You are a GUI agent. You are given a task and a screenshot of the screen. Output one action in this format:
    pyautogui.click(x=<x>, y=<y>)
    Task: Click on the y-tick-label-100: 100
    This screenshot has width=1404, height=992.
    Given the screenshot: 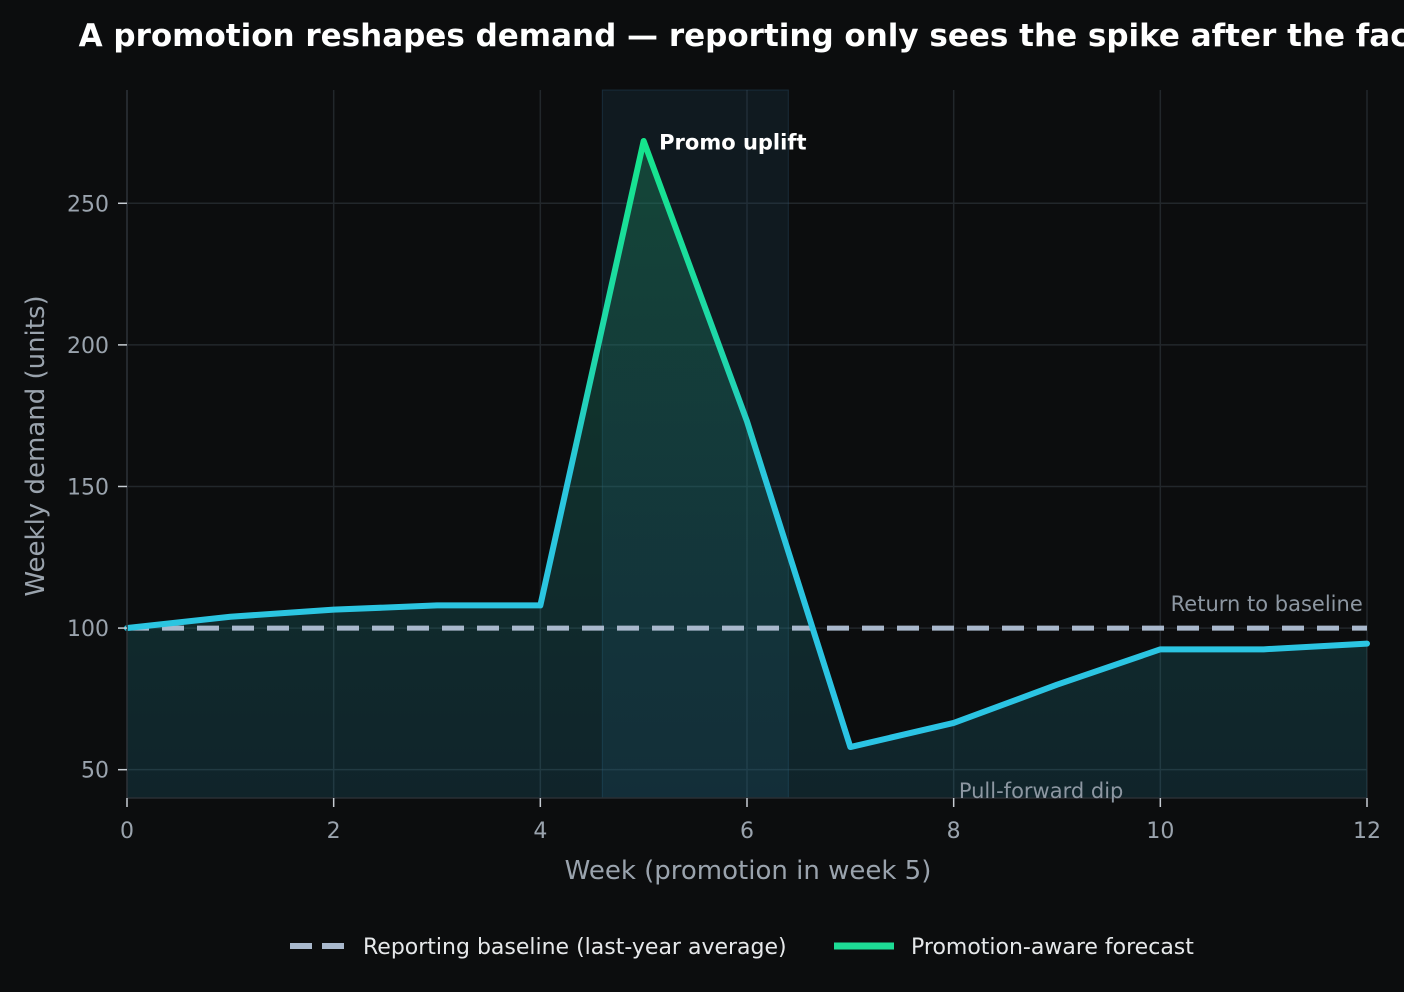 What is the action you would take?
    pyautogui.click(x=88, y=629)
    